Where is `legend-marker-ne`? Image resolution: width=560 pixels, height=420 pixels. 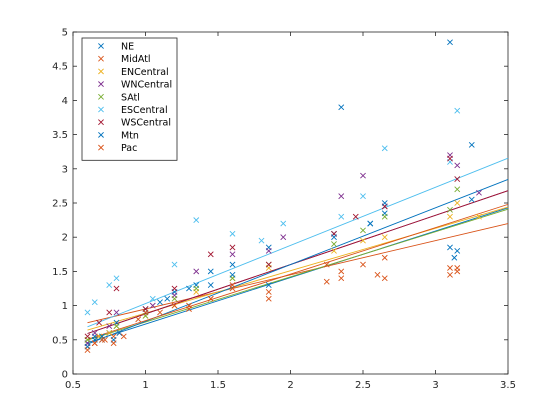
legend-marker-ne is located at coordinates (101, 46).